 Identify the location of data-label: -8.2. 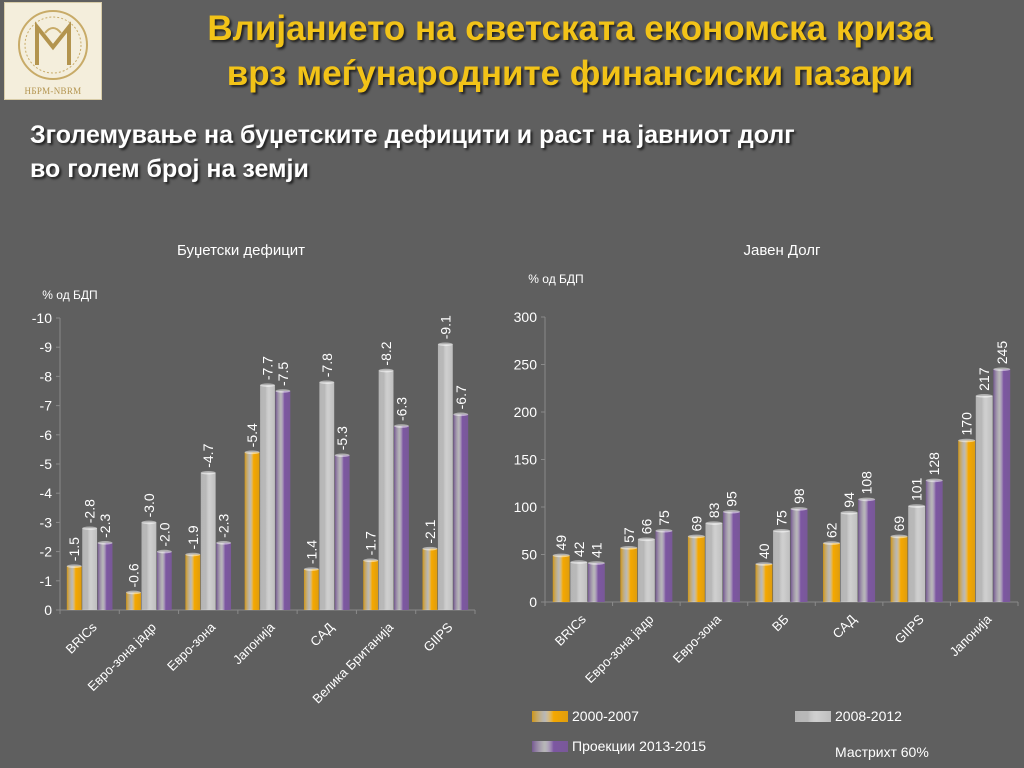
(386, 353).